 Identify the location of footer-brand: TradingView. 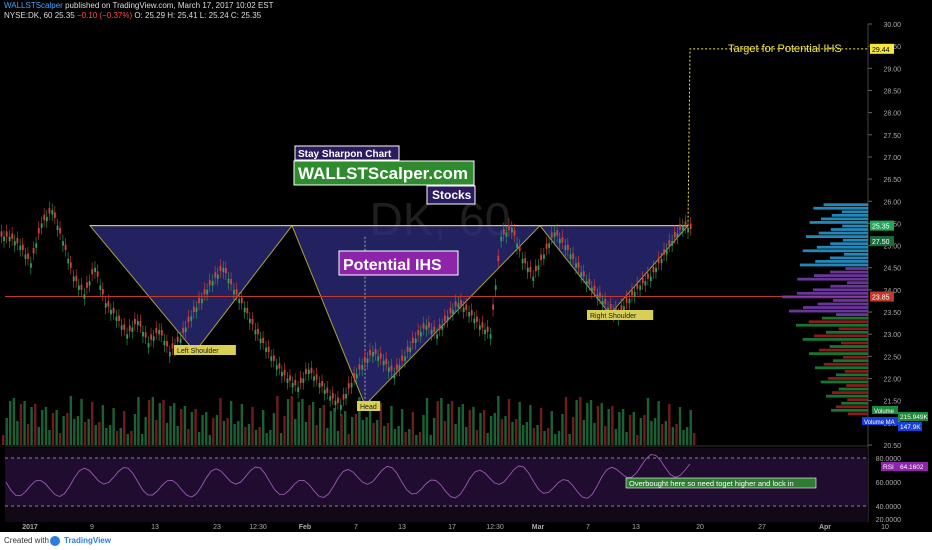
(87, 540).